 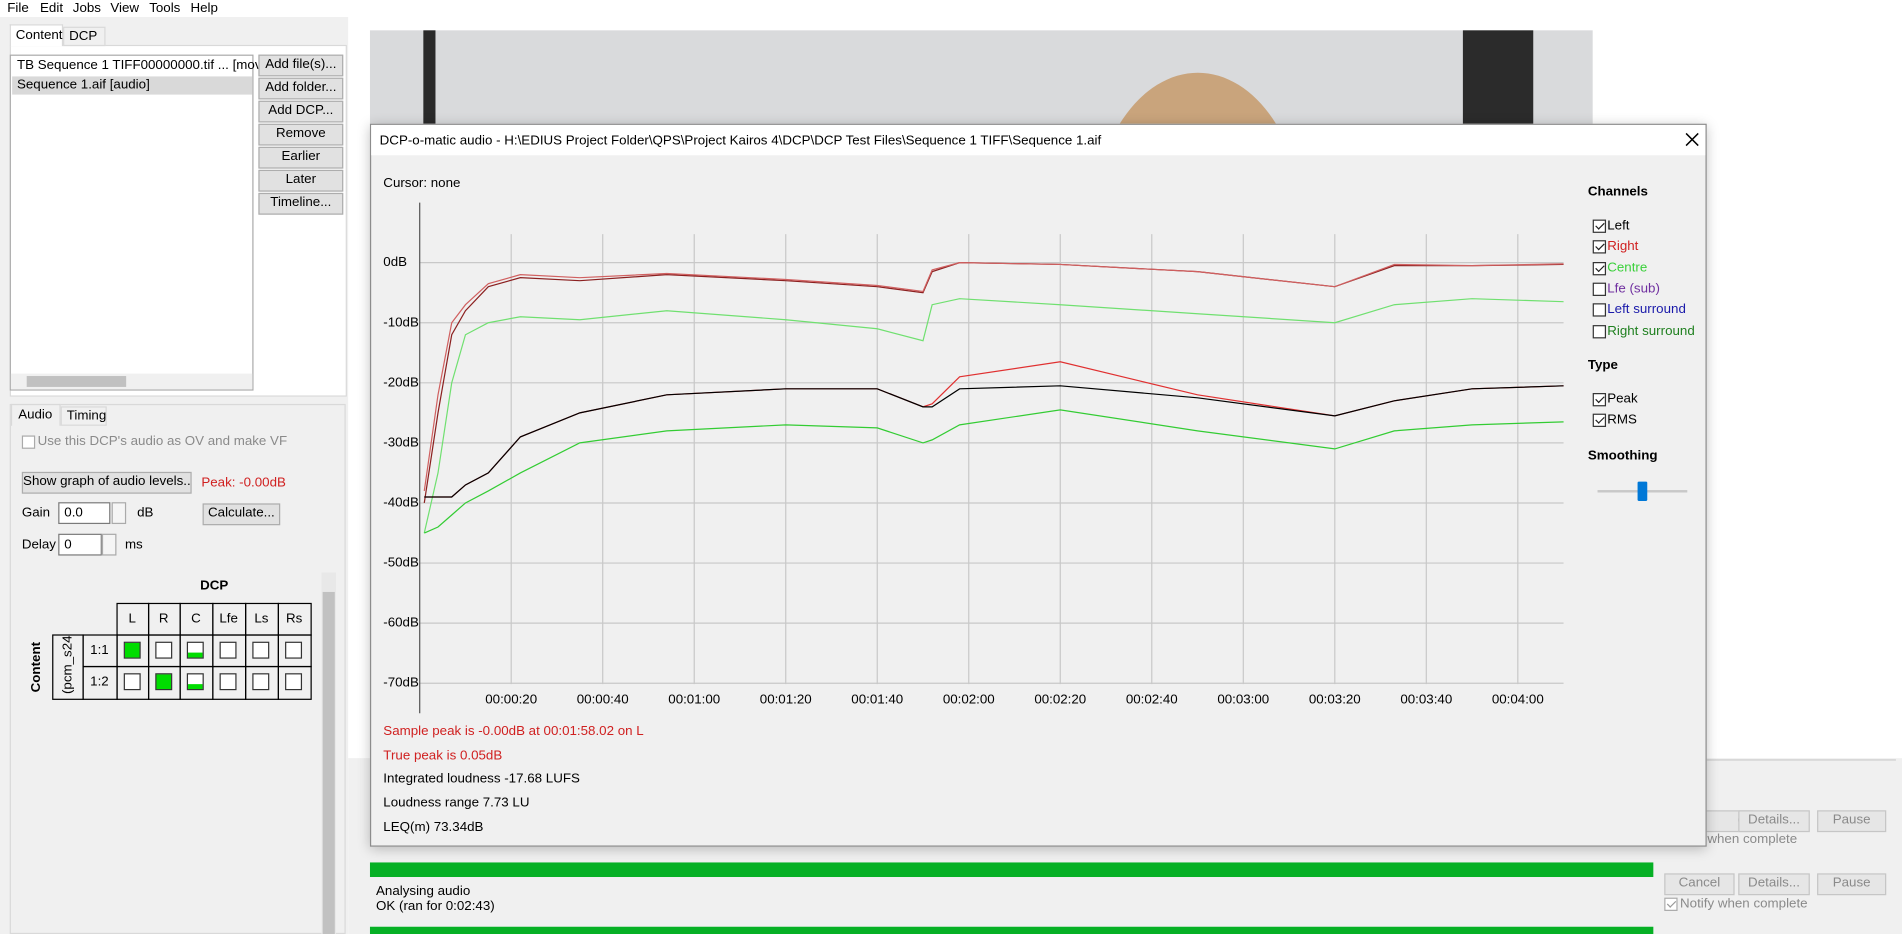 What do you see at coordinates (1646, 309) in the screenshot?
I see `channel-label: Left surround` at bounding box center [1646, 309].